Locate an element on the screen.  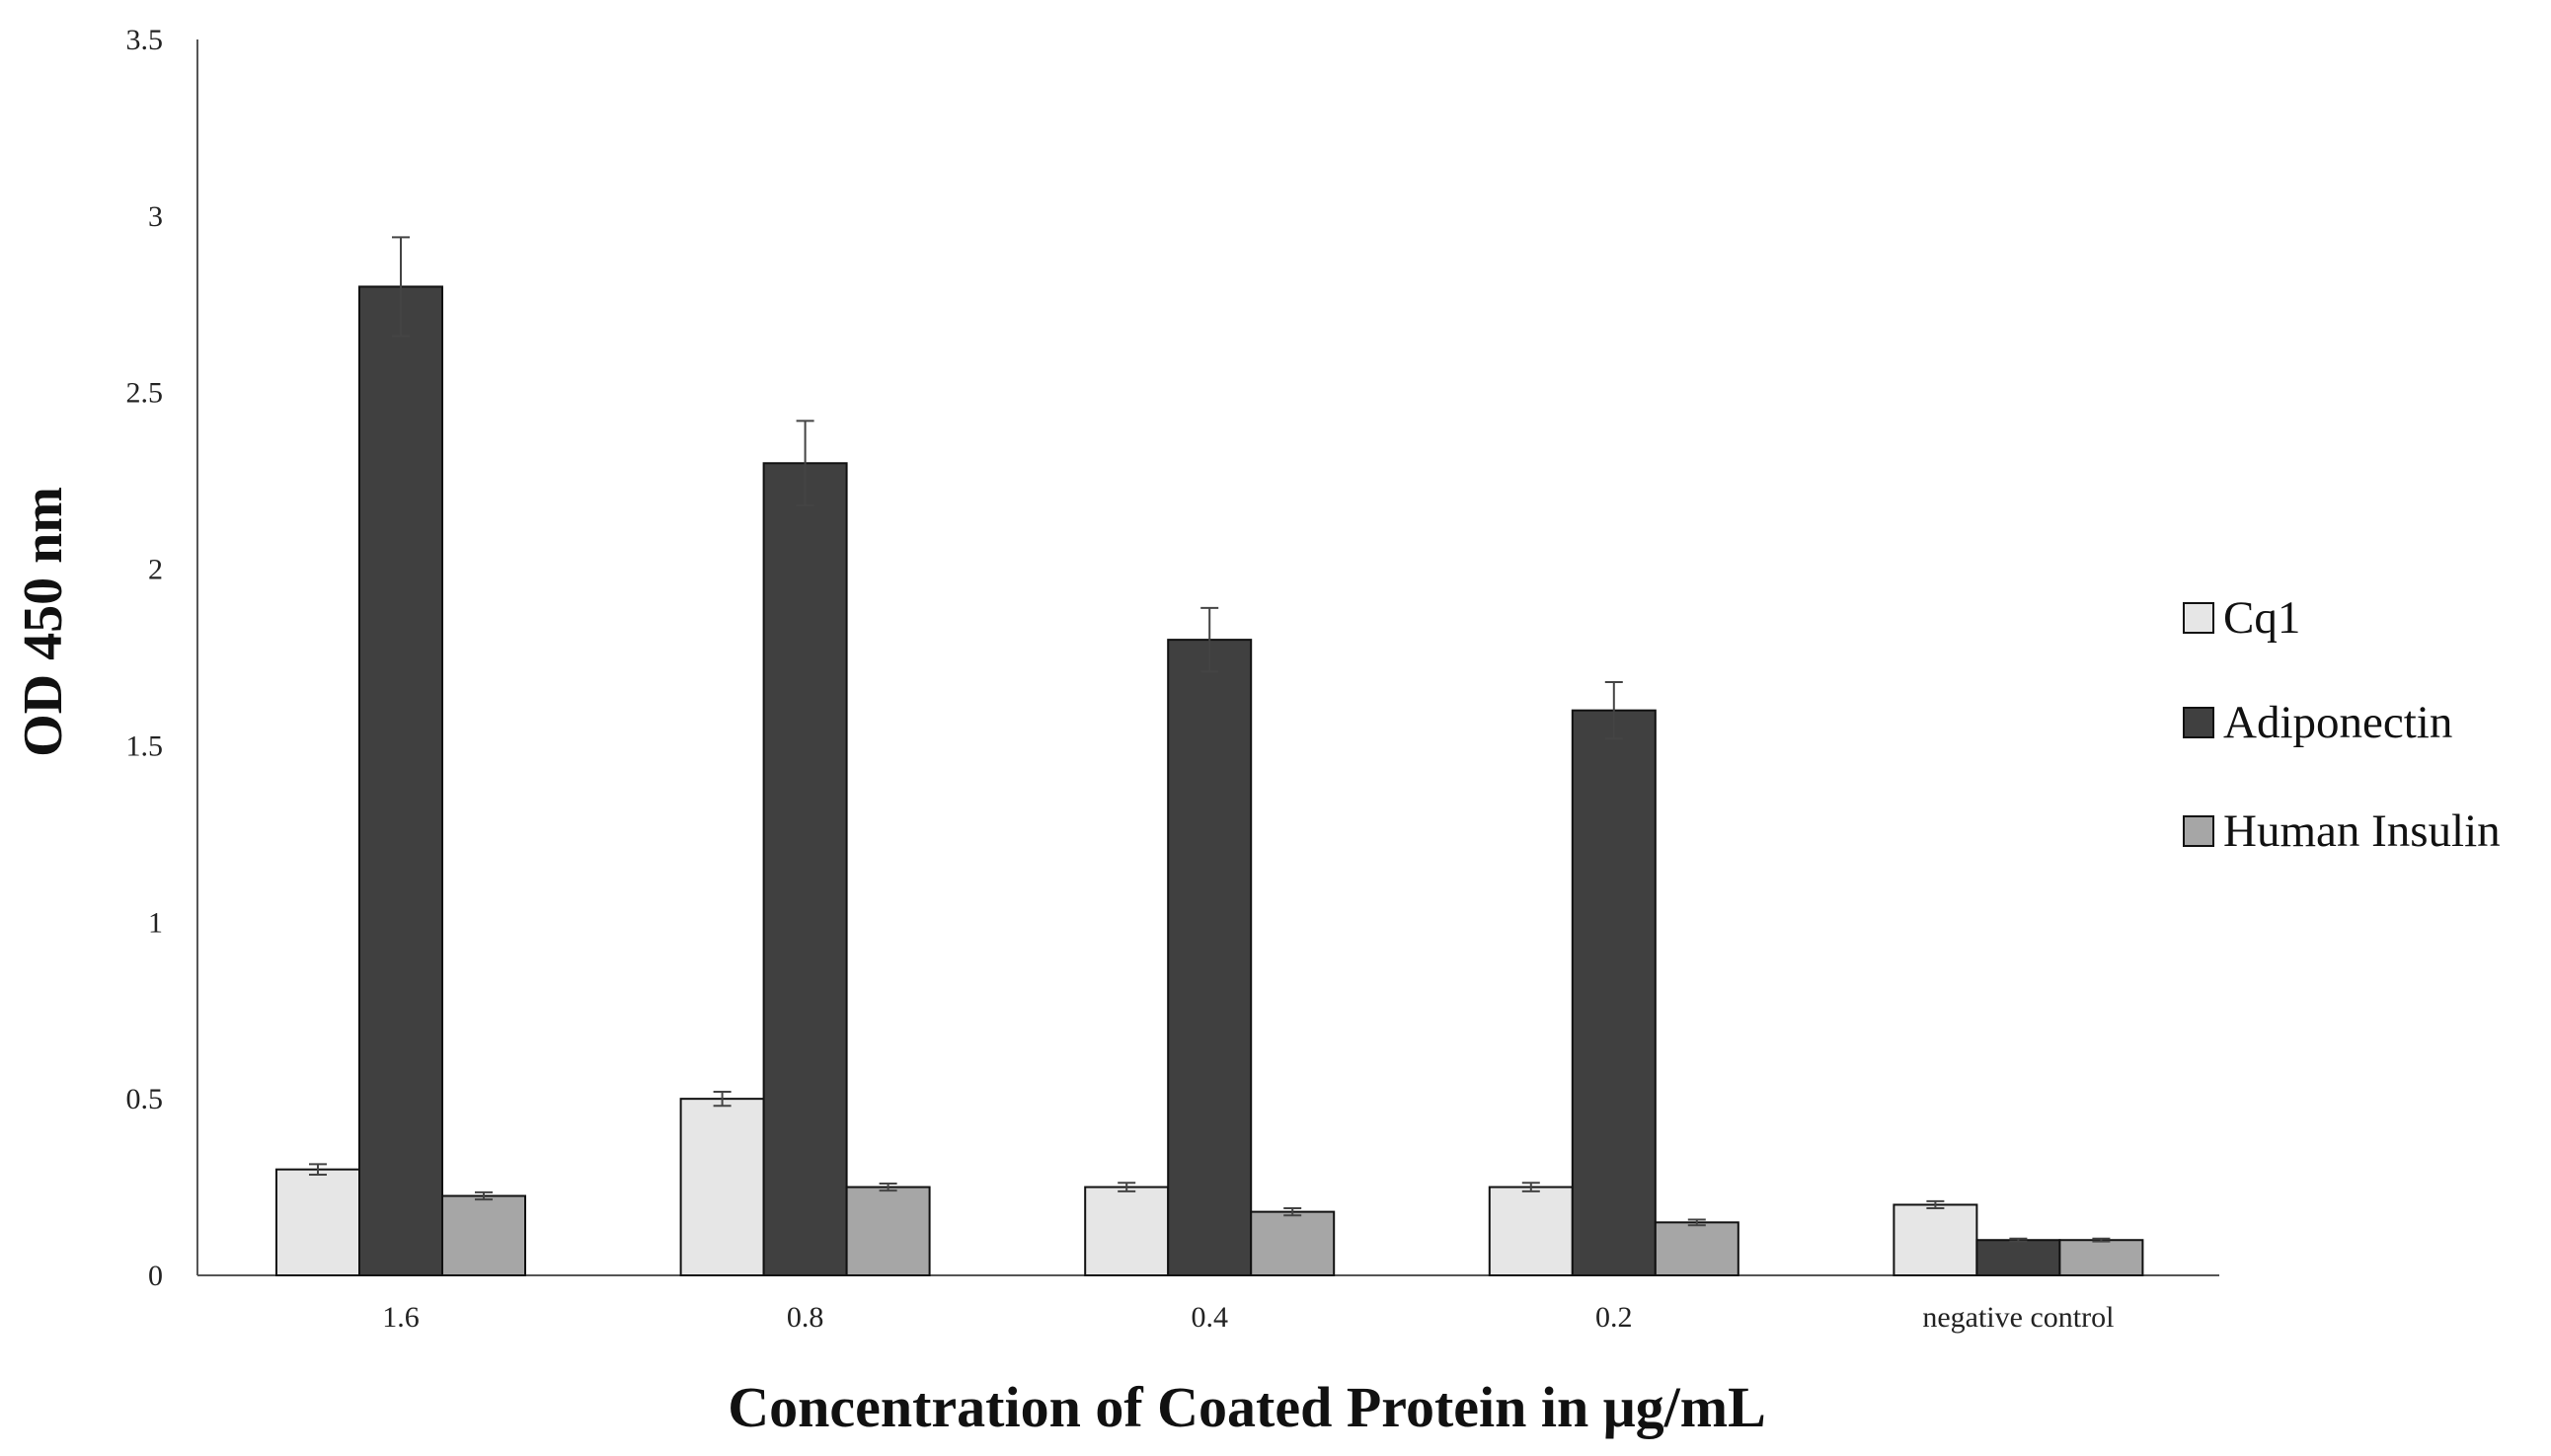
y-tick-label: 1.5 is located at coordinates (145, 745).